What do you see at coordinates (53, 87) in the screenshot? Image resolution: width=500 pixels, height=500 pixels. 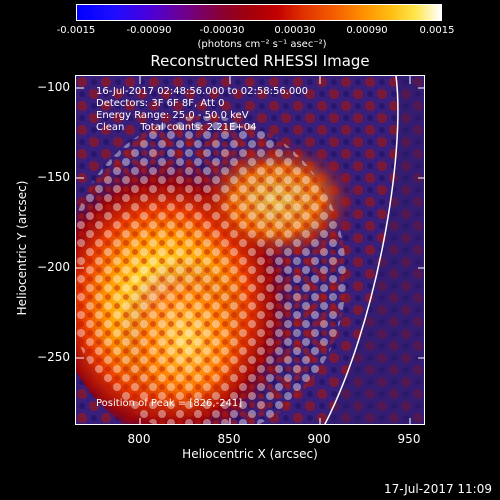 I see `y-tick-label: −100` at bounding box center [53, 87].